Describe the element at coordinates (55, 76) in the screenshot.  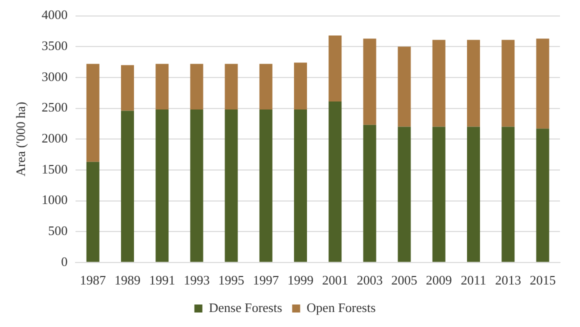
I see `y-tick-label: 3000` at that location.